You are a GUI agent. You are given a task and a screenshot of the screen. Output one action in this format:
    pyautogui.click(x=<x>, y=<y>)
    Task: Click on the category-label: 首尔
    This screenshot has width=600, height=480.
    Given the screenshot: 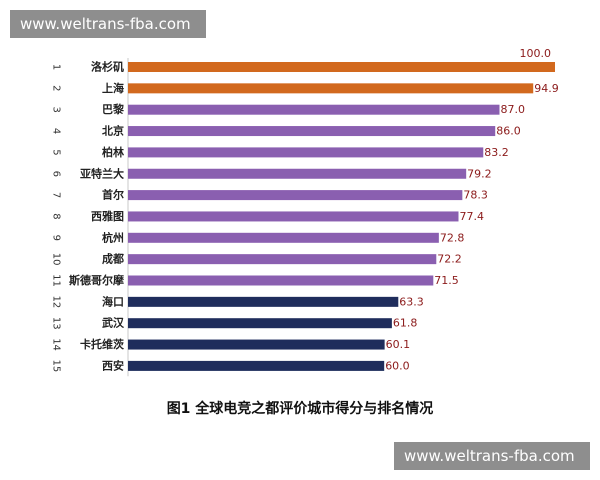 What is the action you would take?
    pyautogui.click(x=113, y=195)
    